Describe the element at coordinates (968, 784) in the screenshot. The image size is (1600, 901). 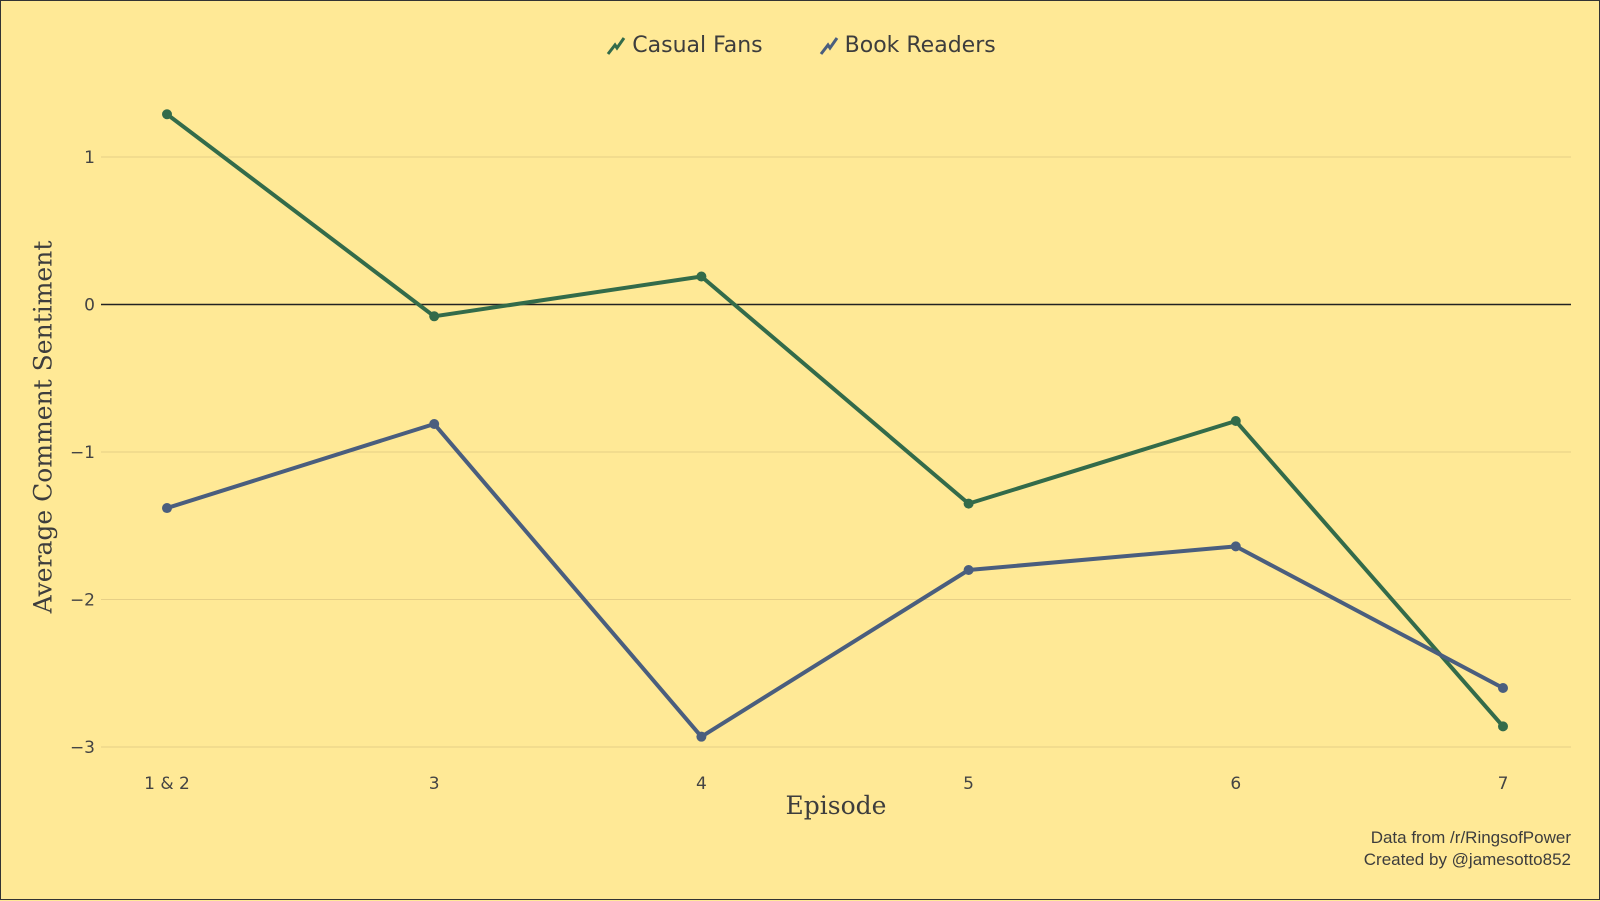
I see `x-tick-label: 5` at that location.